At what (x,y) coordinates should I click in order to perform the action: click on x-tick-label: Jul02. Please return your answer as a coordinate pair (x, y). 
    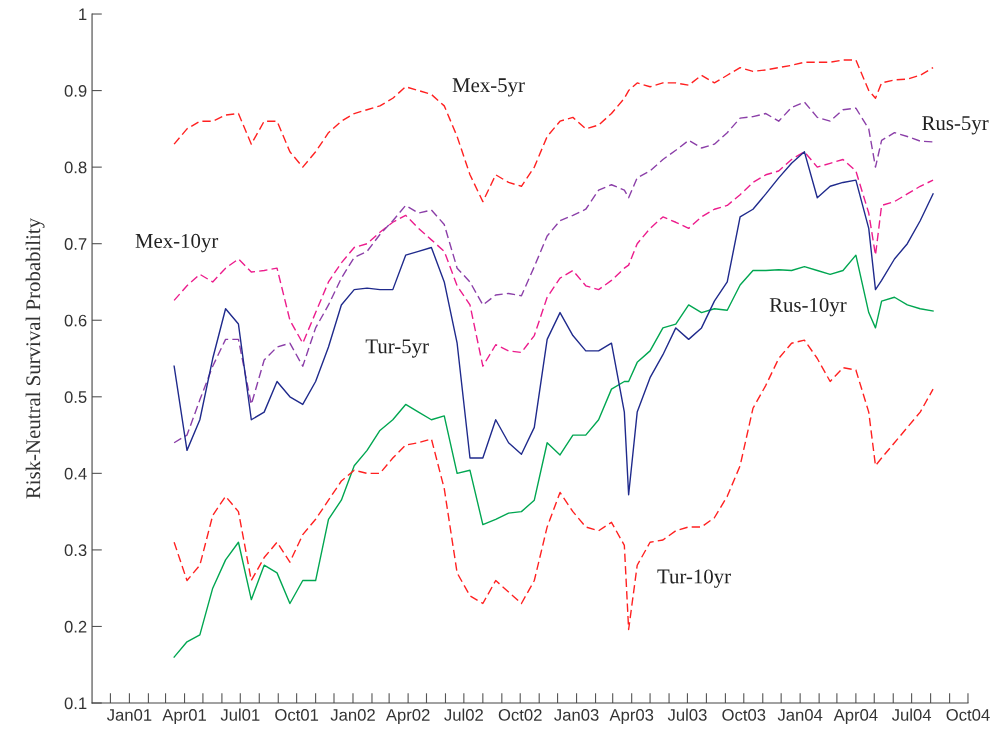
    Looking at the image, I should click on (463, 714).